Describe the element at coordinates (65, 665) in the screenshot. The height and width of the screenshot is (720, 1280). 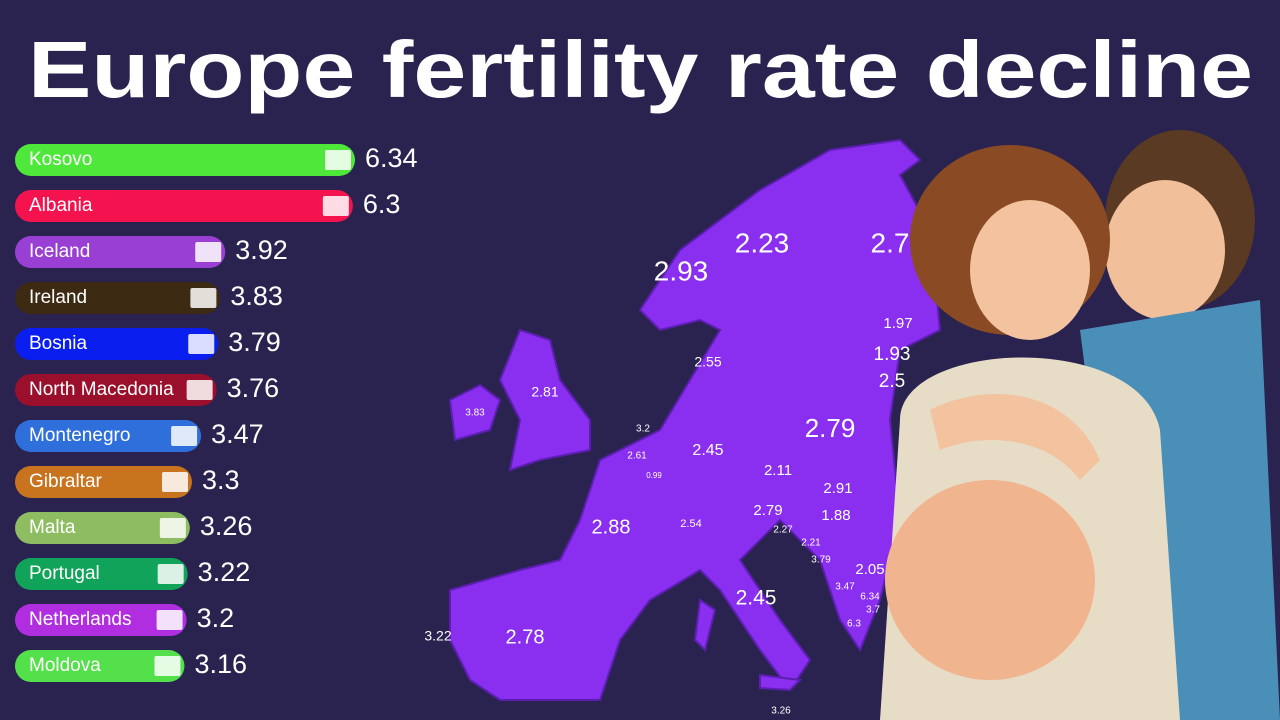
I see `bar-label: Moldova` at that location.